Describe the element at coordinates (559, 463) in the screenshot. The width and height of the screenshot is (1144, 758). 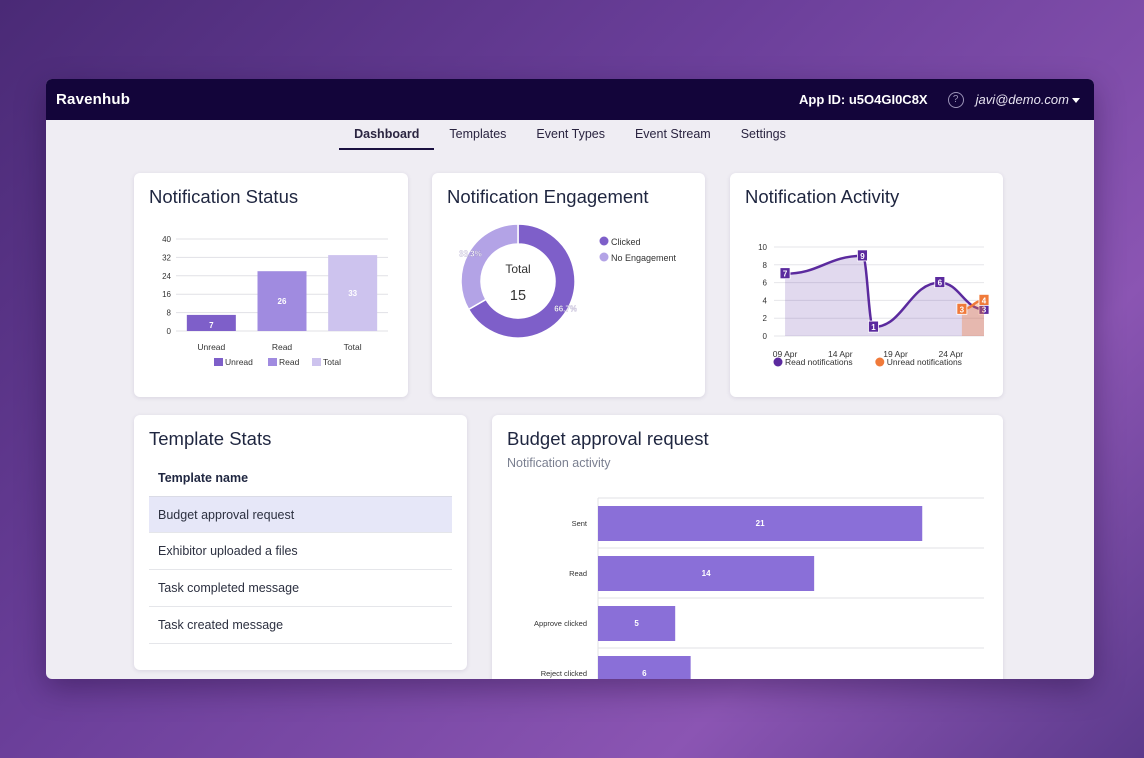
I see `card-subtitle: Notification activity` at that location.